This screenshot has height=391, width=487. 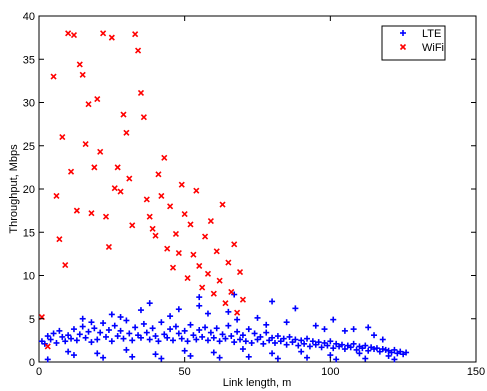 What do you see at coordinates (29, 190) in the screenshot?
I see `y-tick-label: 20` at bounding box center [29, 190].